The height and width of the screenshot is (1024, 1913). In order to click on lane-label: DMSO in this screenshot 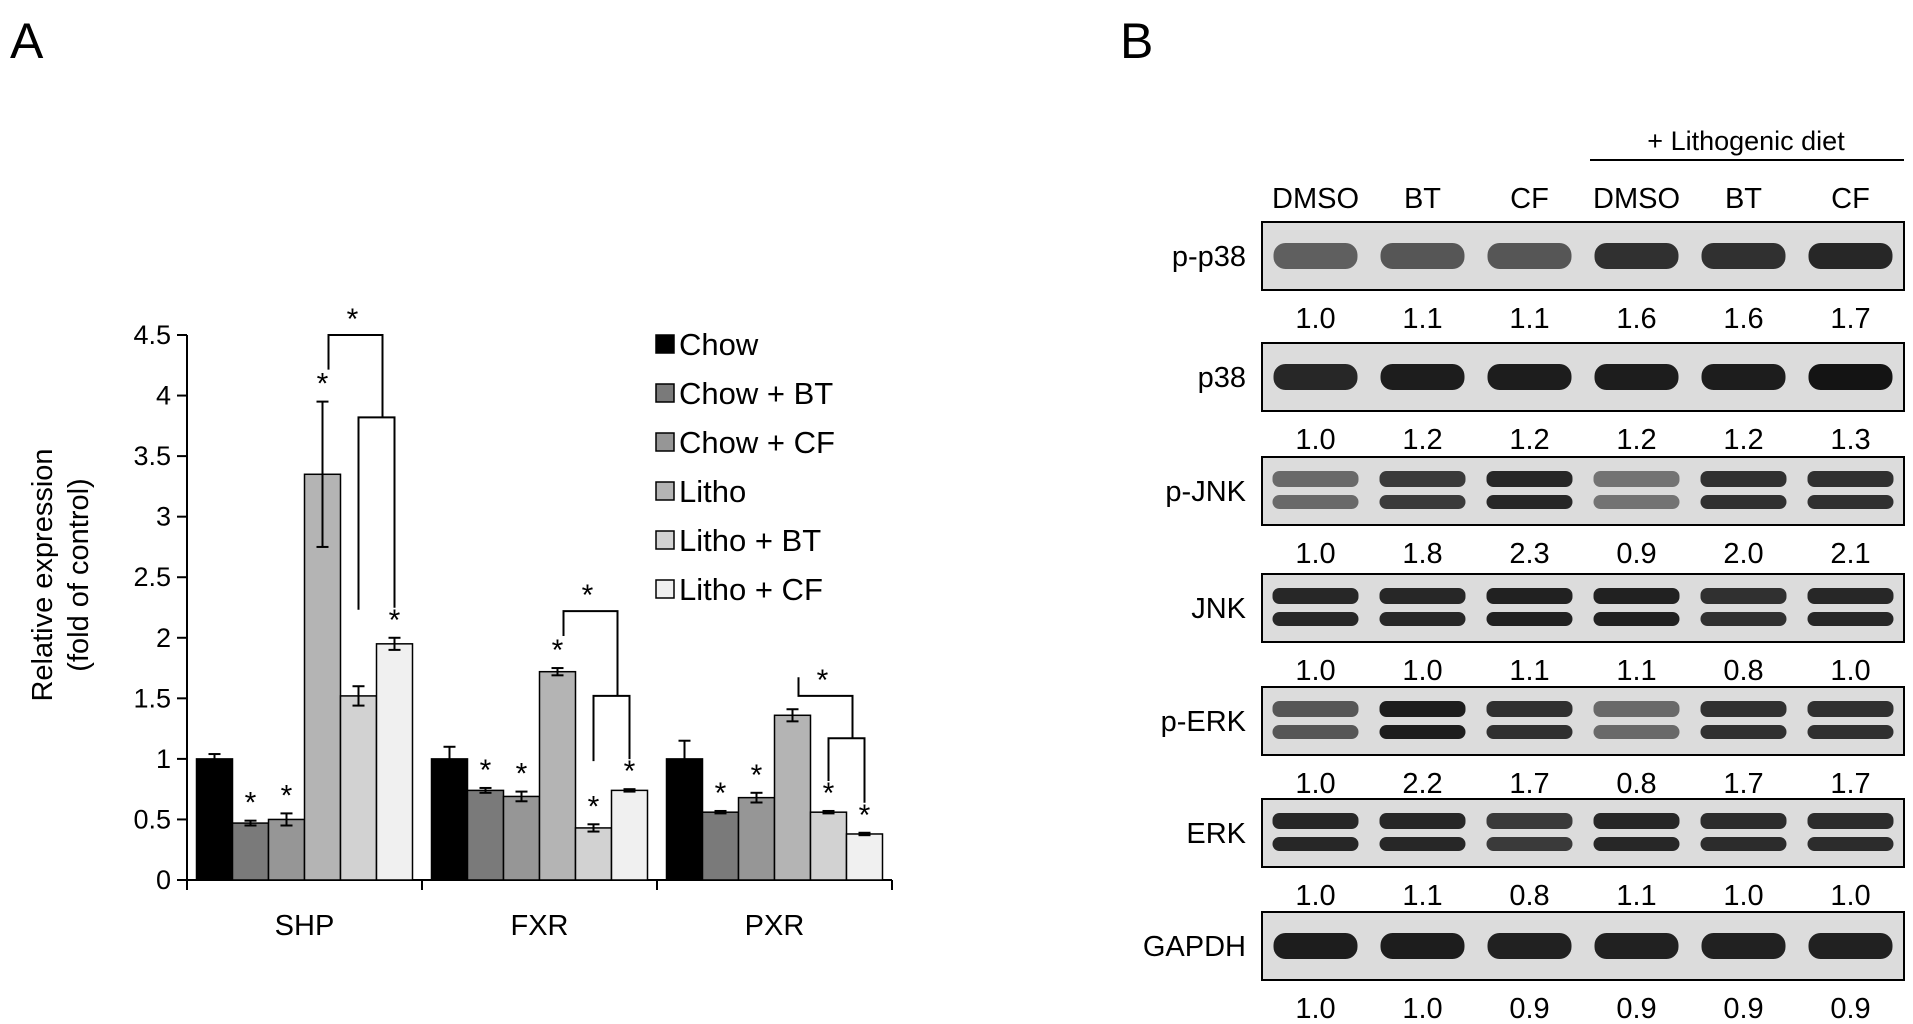, I will do `click(1636, 199)`.